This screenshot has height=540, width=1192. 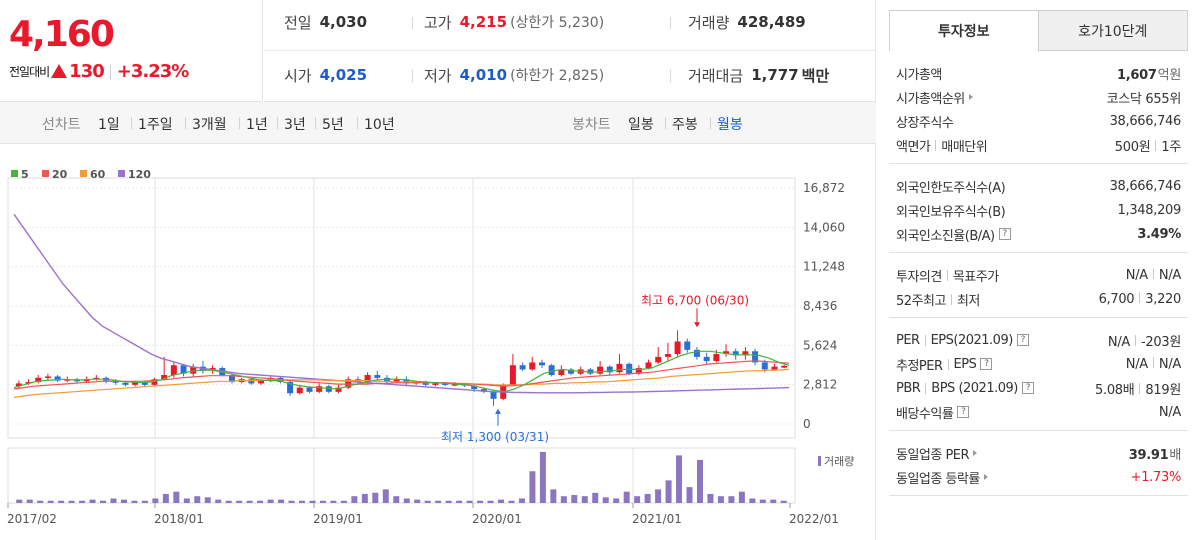 I want to click on current-price-box: 4,160 전일대비 130 +3.23%, so click(x=131, y=51).